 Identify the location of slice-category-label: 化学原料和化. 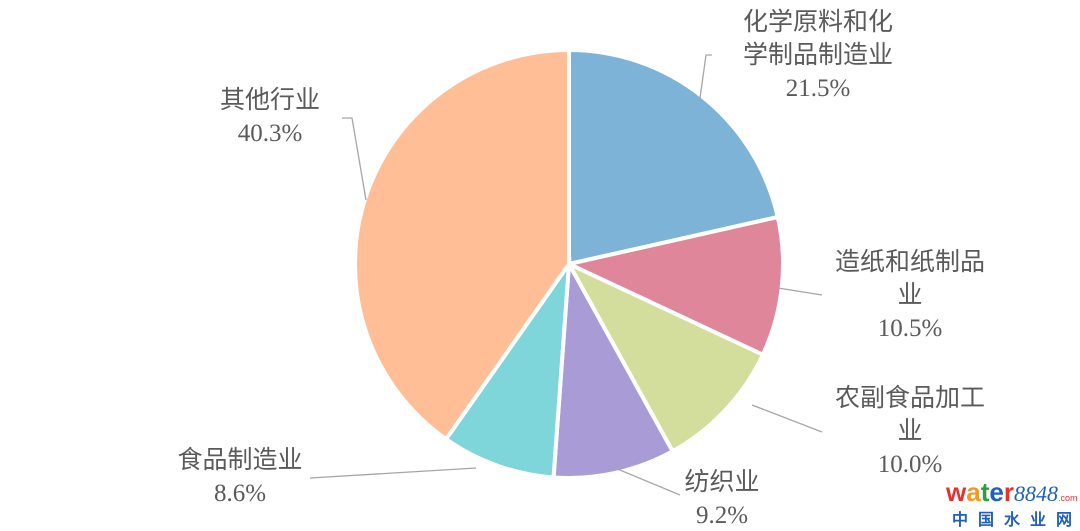
(818, 22).